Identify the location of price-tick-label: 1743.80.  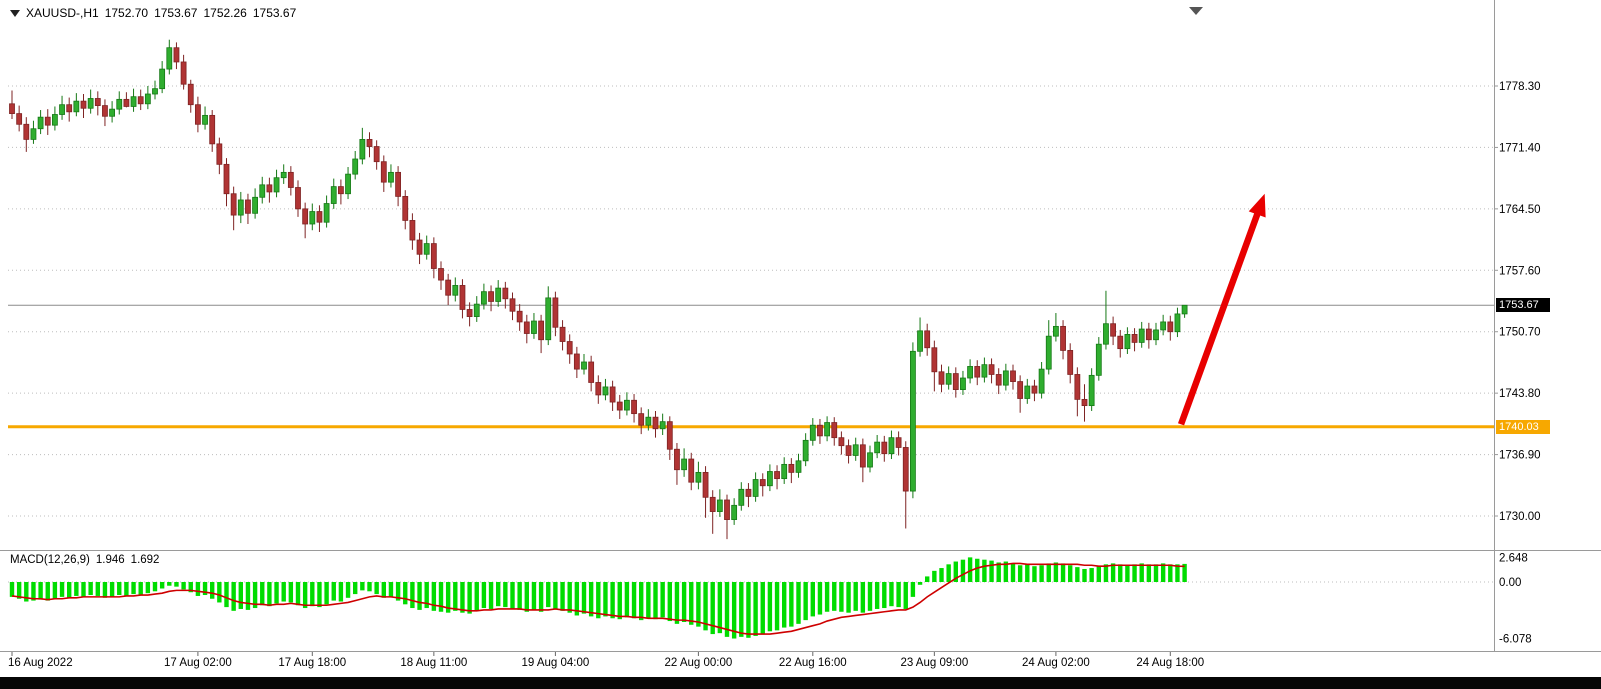
(1520, 394).